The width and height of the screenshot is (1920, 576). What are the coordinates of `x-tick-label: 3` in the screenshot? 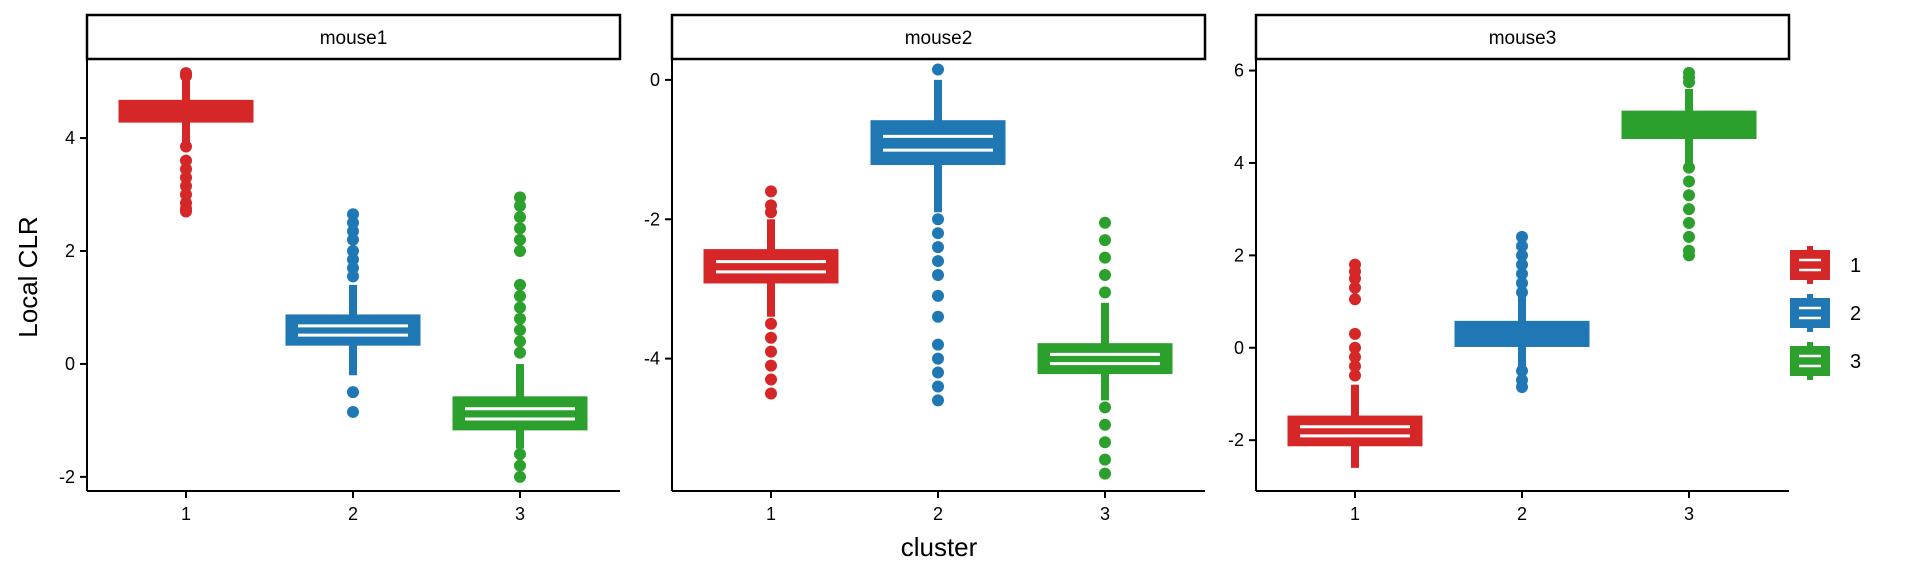 It's located at (1105, 514).